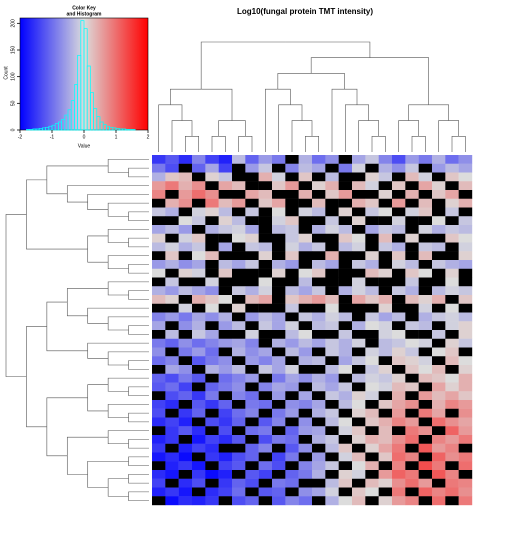  Describe the element at coordinates (13, 50) in the screenshot. I see `y-tick-label: 150` at that location.